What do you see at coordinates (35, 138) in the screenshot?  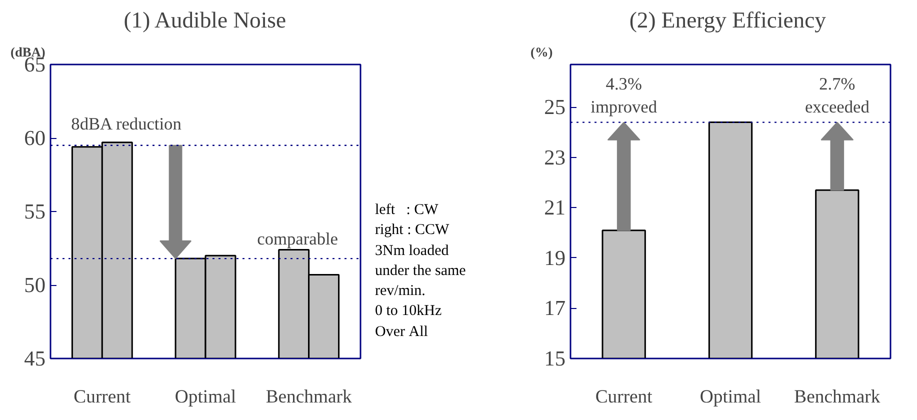 I see `y-tick-label: 60` at bounding box center [35, 138].